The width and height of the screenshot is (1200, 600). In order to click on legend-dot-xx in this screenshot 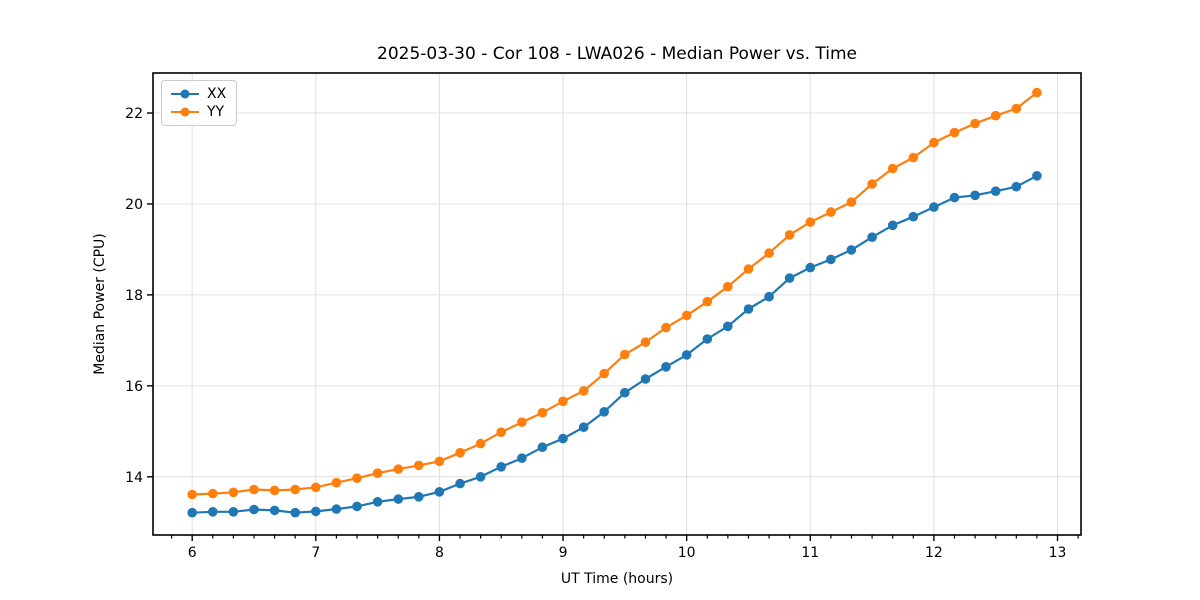, I will do `click(185, 94)`.